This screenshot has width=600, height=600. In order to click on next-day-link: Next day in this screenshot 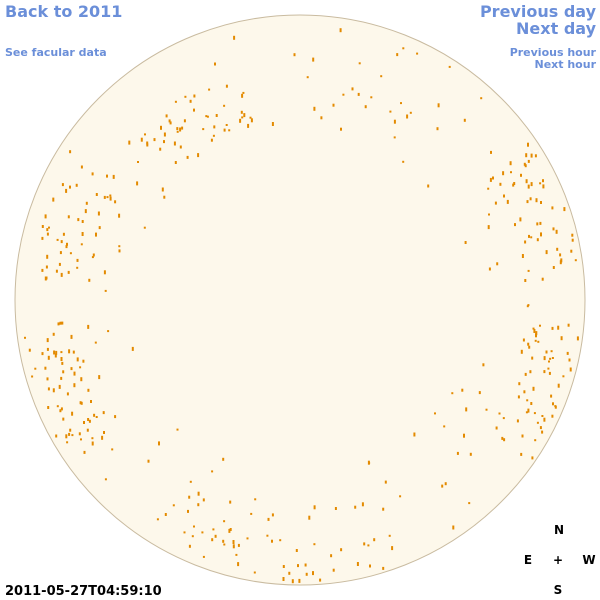, I will do `click(556, 28)`.